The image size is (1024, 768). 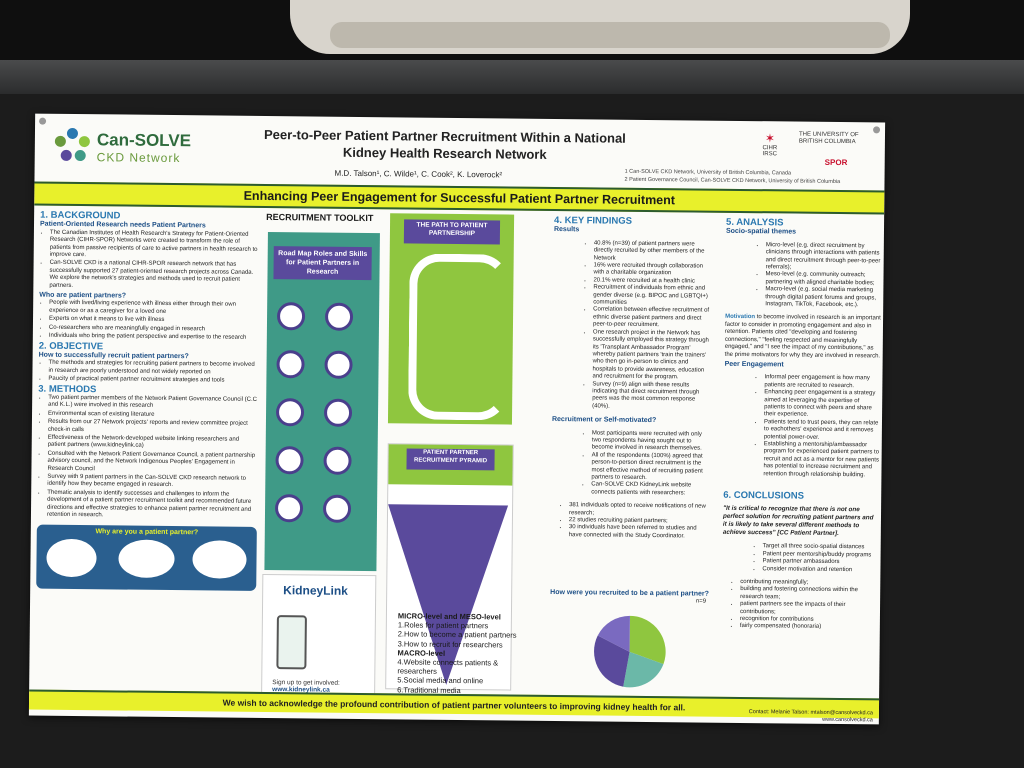 What do you see at coordinates (610, 35) in the screenshot?
I see `light-fixture-panel` at bounding box center [610, 35].